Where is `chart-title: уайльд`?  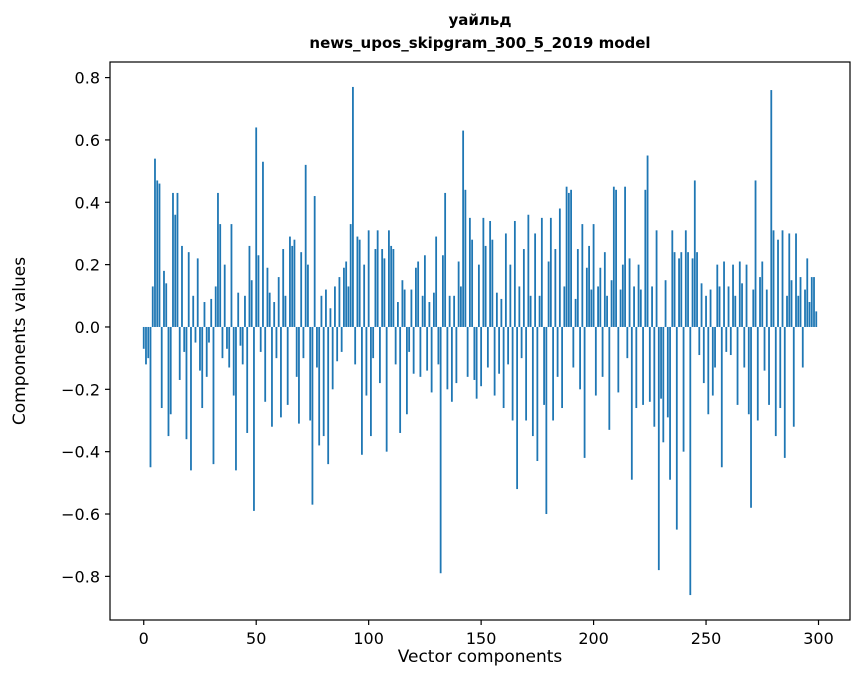 chart-title: уайльд is located at coordinates (480, 20).